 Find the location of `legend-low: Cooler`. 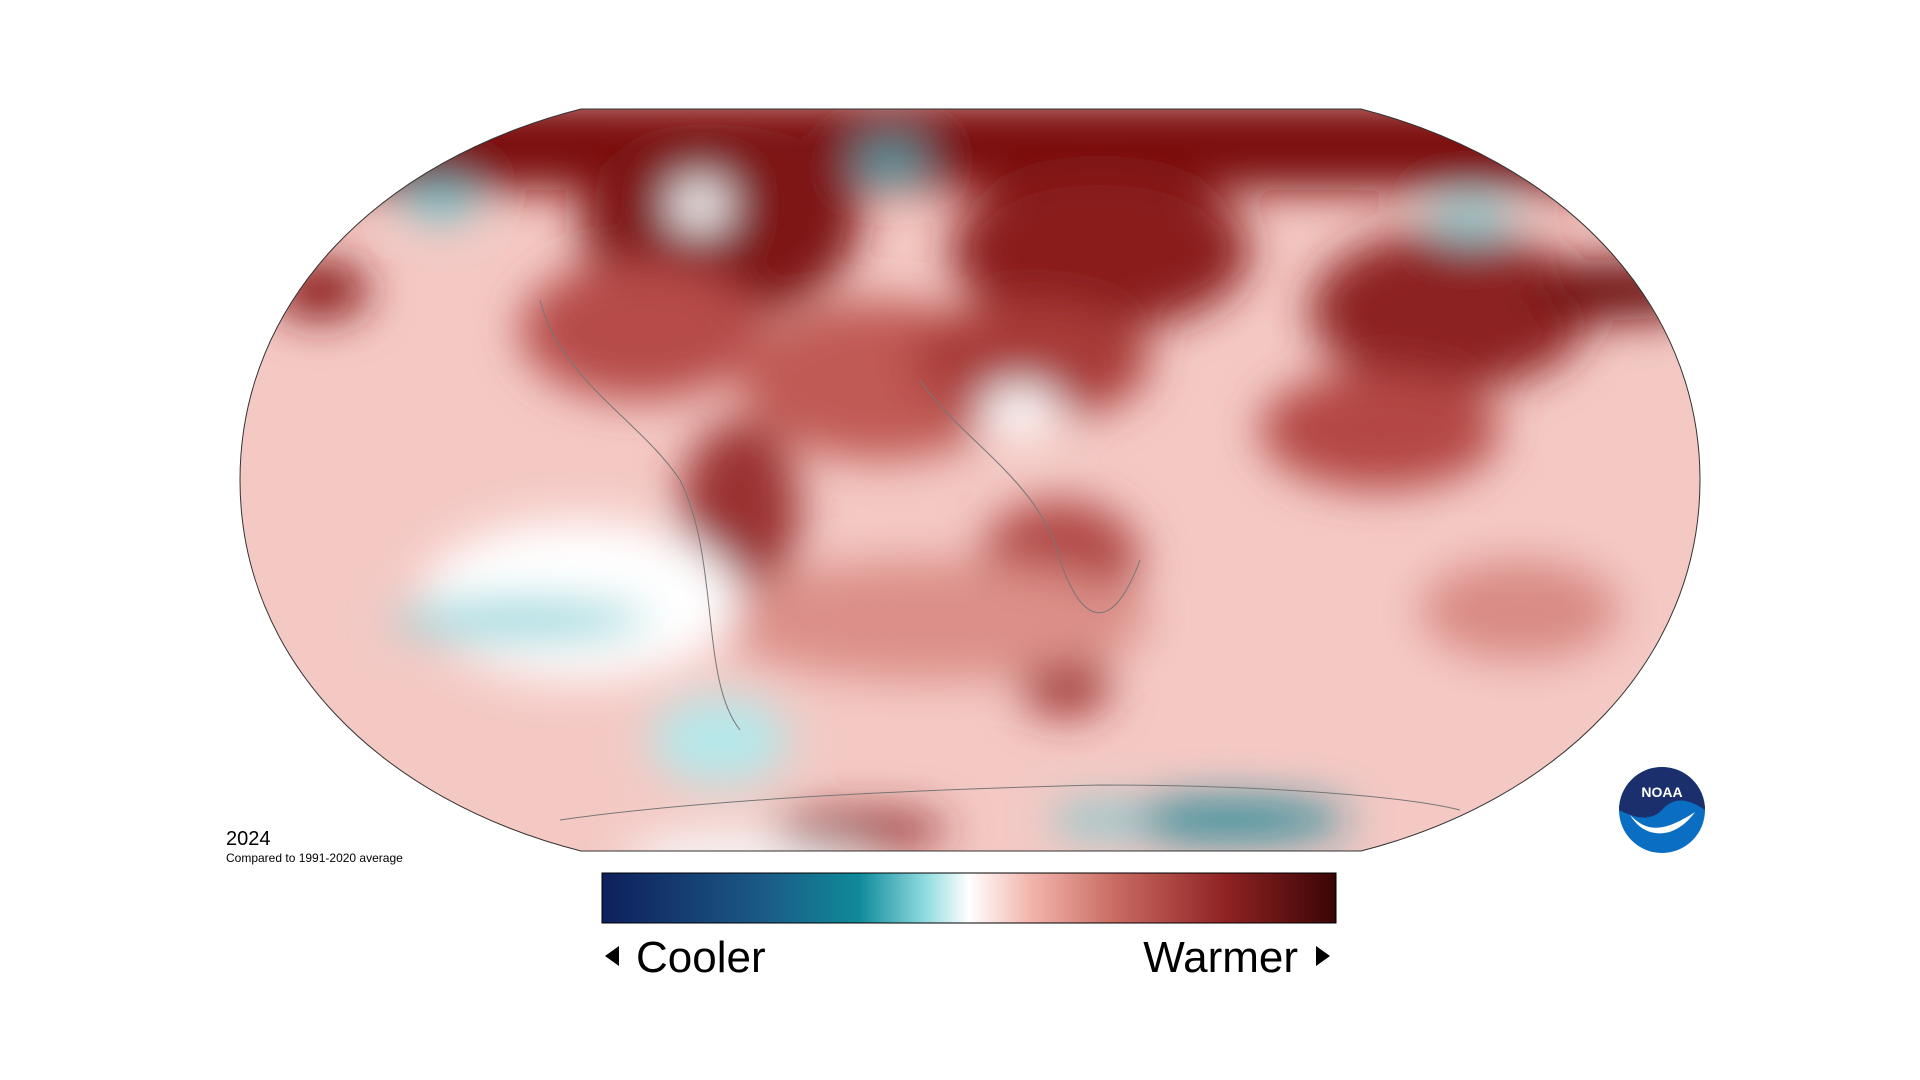

legend-low: Cooler is located at coordinates (701, 957).